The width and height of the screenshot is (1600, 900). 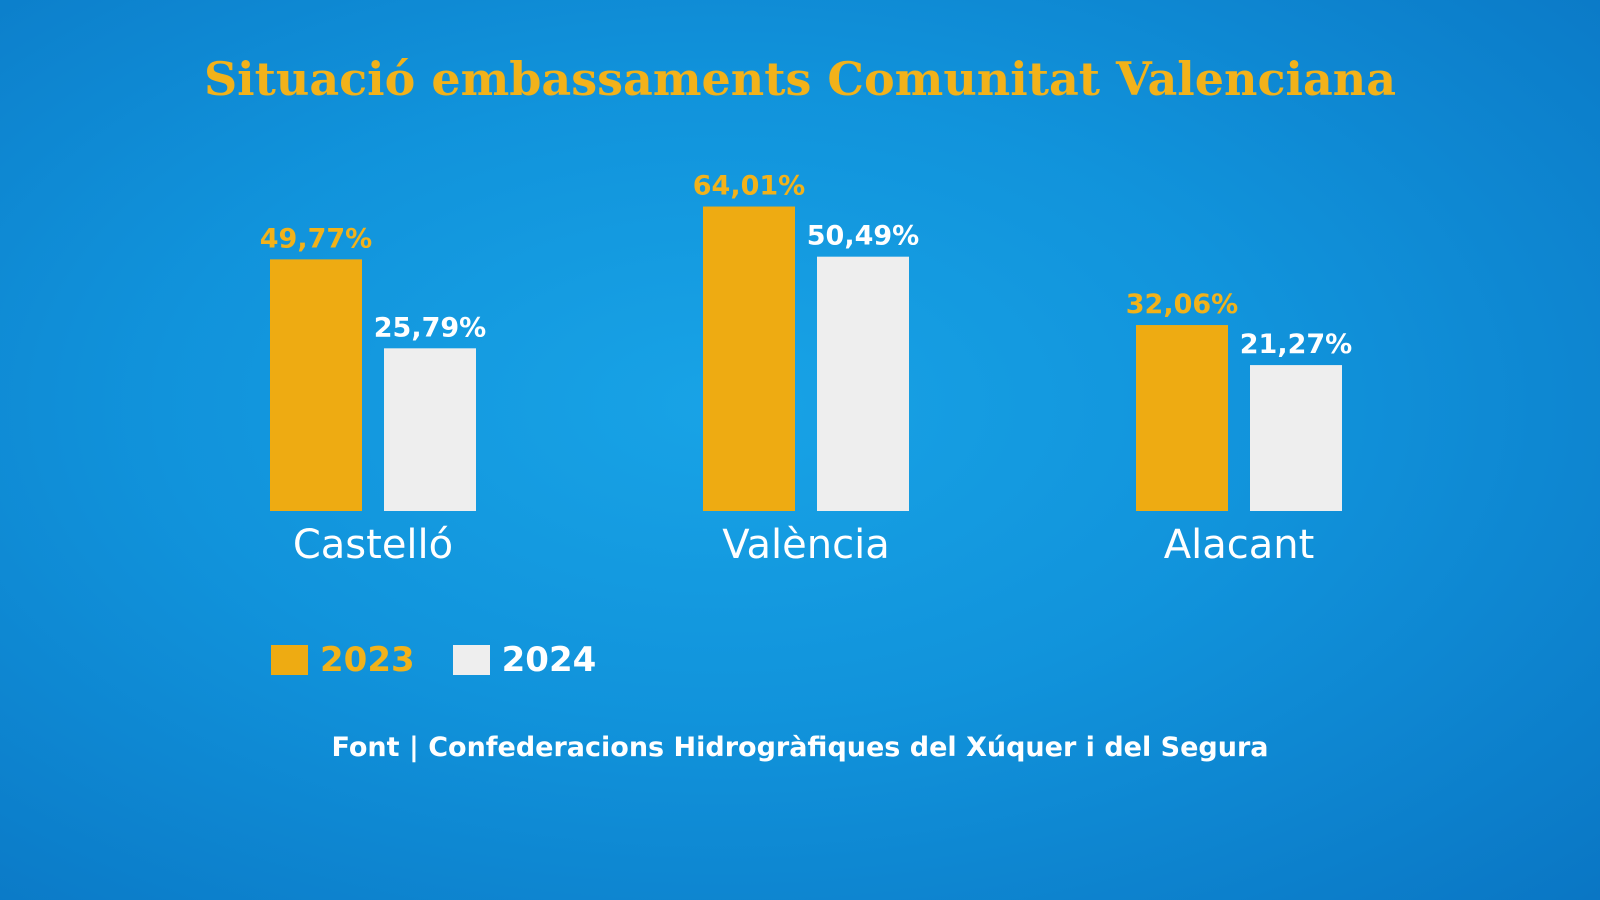 What do you see at coordinates (1239, 545) in the screenshot?
I see `category-label: Alacant` at bounding box center [1239, 545].